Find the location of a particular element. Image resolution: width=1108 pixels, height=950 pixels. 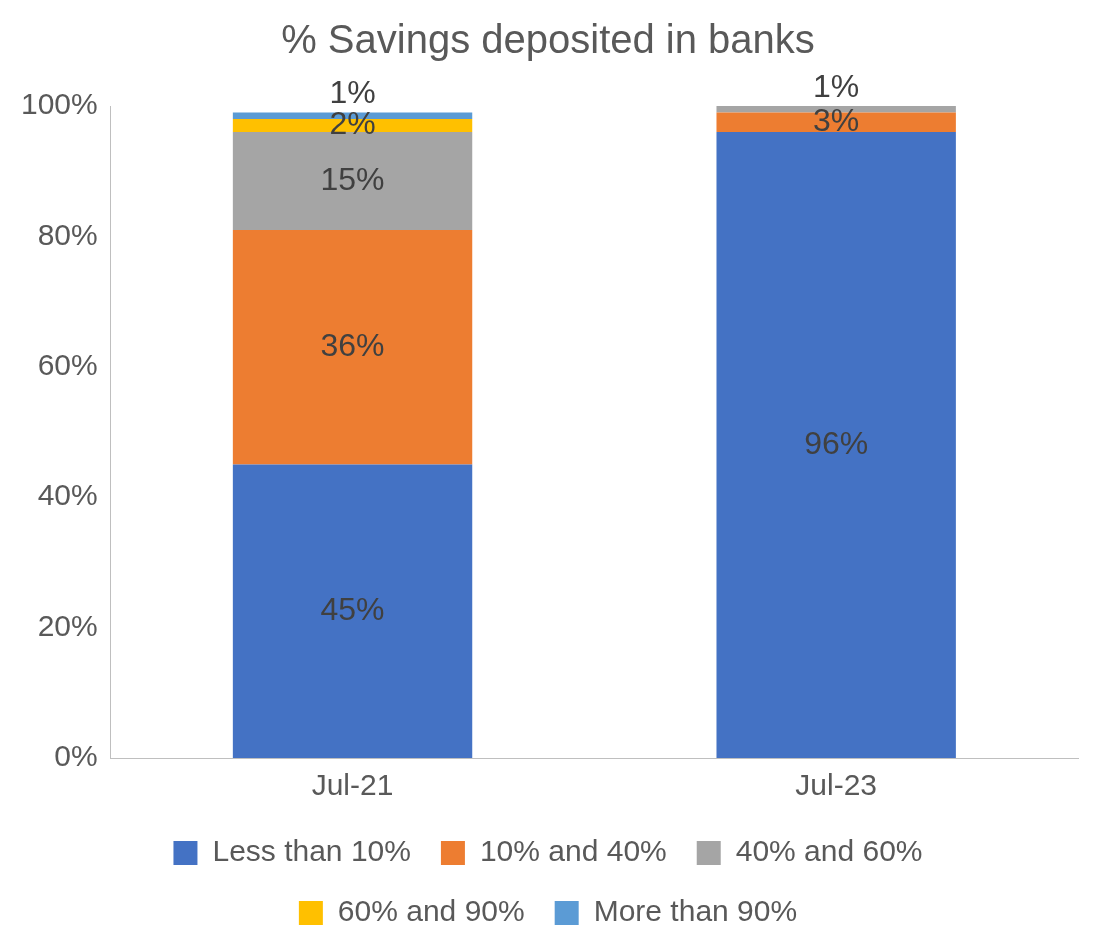

chart-title: % Savings deposited in banks is located at coordinates (548, 39).